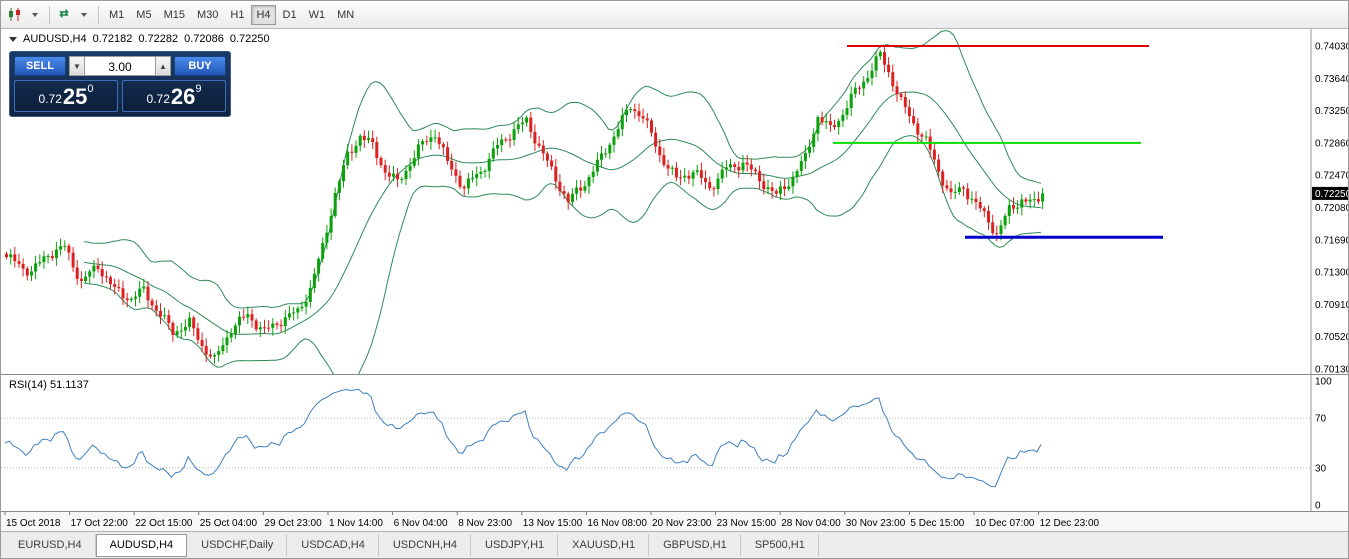 The height and width of the screenshot is (559, 1349). What do you see at coordinates (1332, 79) in the screenshot?
I see `price-axis-label: 0.73640` at bounding box center [1332, 79].